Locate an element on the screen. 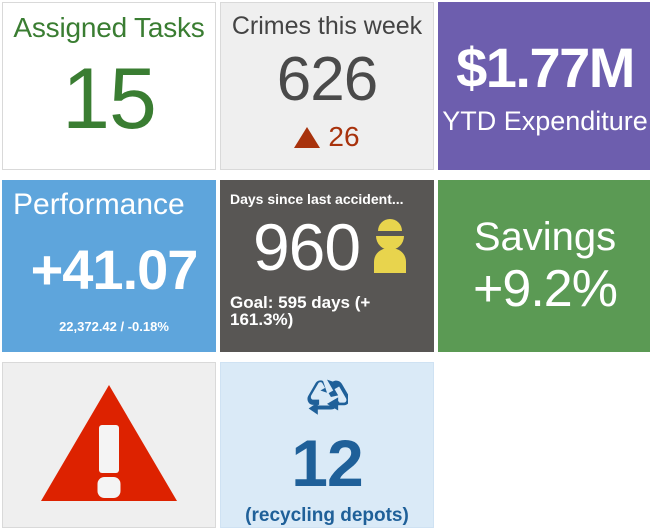 This screenshot has height=529, width=650. tile-assigned-tasks: Assigned Tasks 15 is located at coordinates (109, 86).